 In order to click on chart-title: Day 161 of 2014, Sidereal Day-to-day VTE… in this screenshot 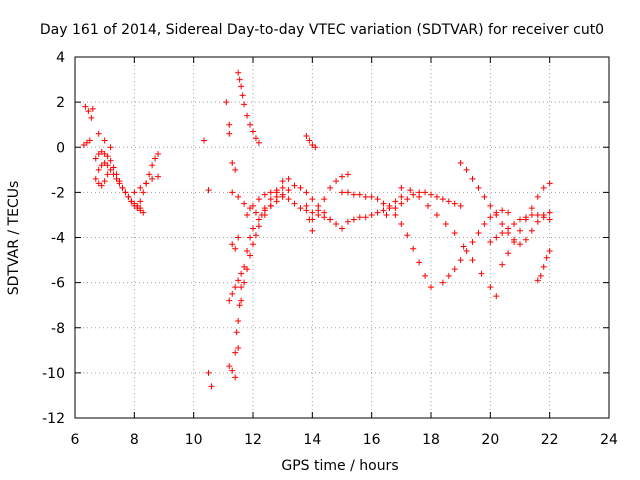, I will do `click(322, 30)`.